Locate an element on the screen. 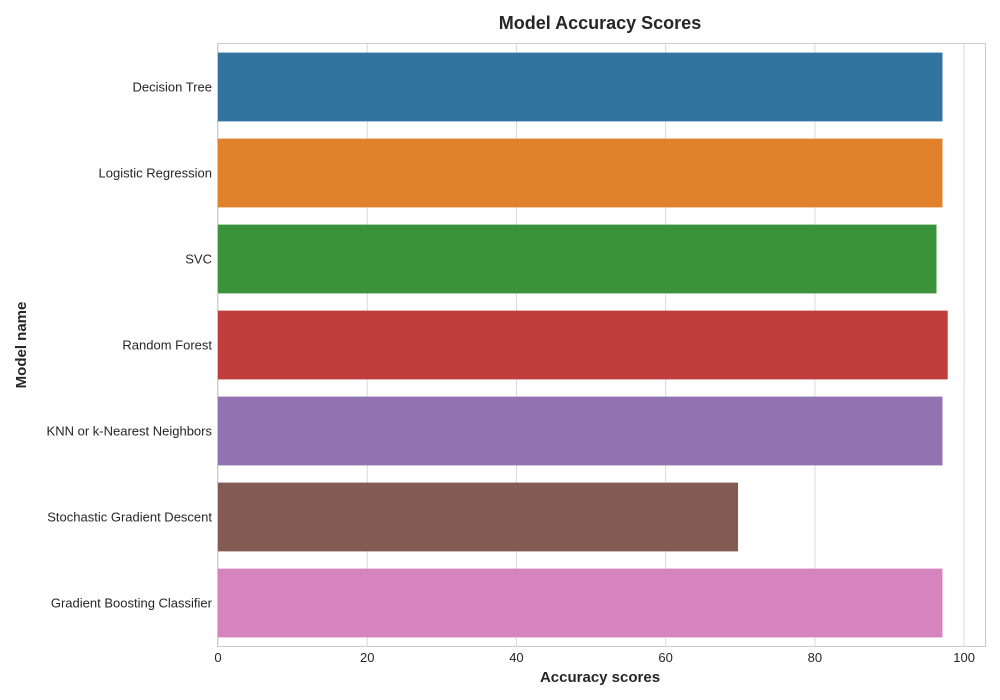 This screenshot has height=700, width=1000. y-tick-label: KNN or k-Nearest Neighbors is located at coordinates (130, 431).